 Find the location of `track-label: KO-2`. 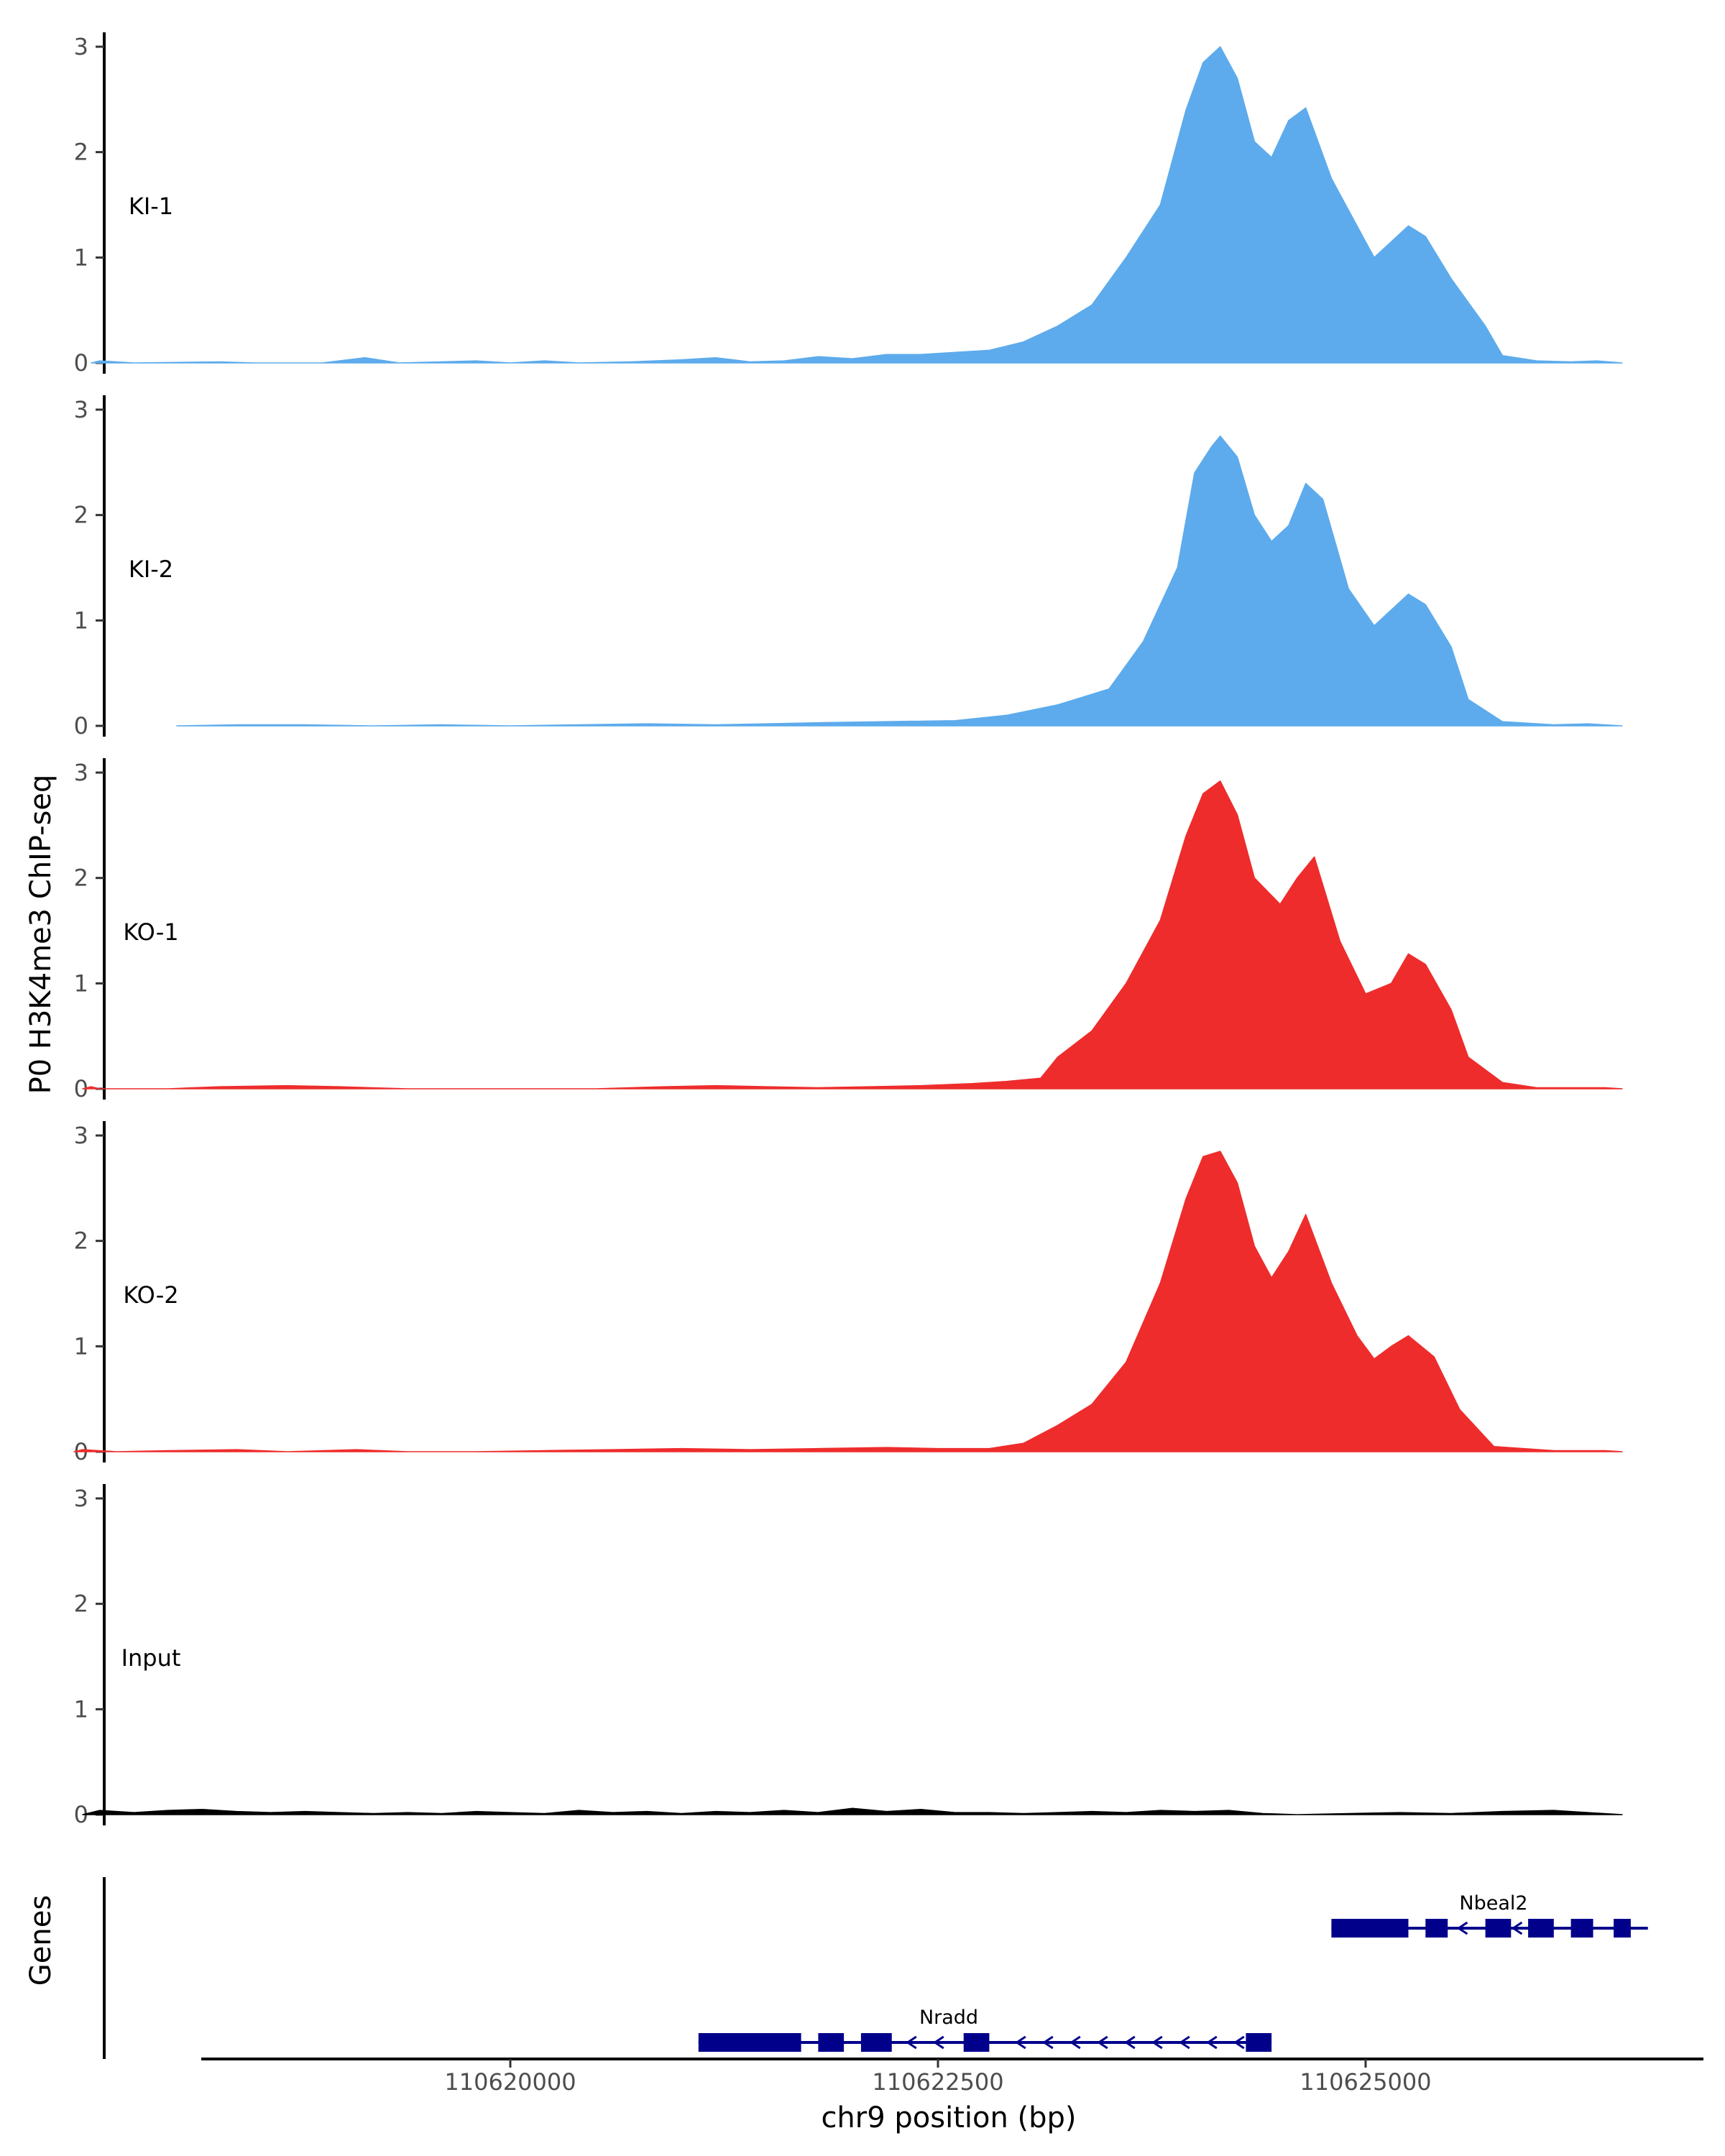

track-label: KO-2 is located at coordinates (150, 1295).